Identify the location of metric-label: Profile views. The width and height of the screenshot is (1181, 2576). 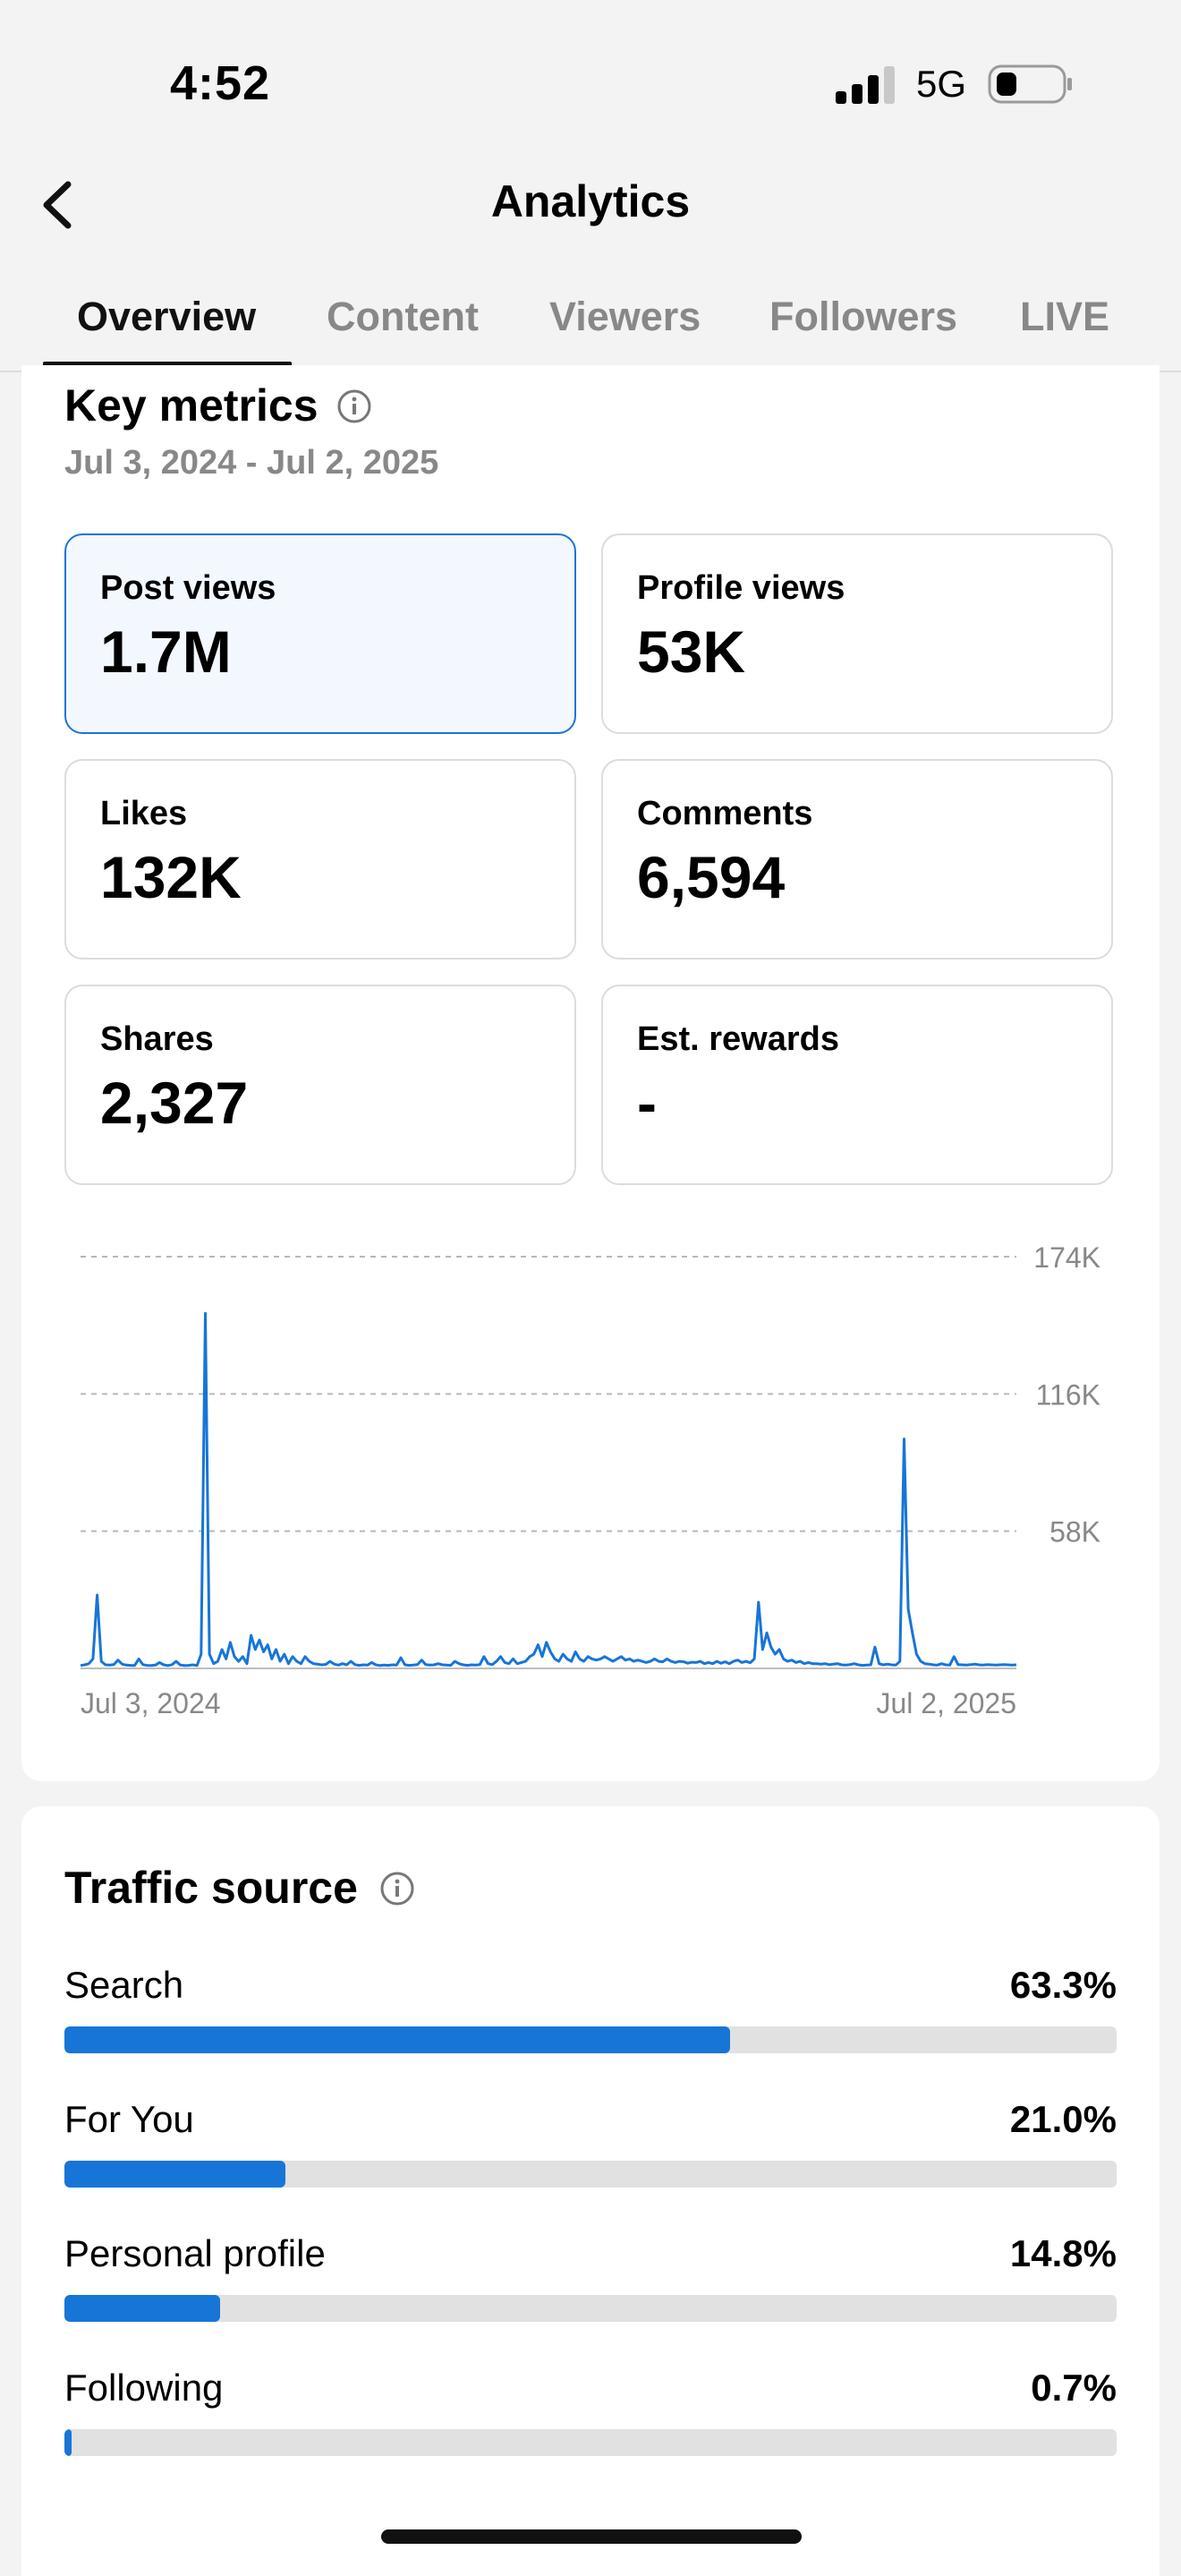
(741, 588).